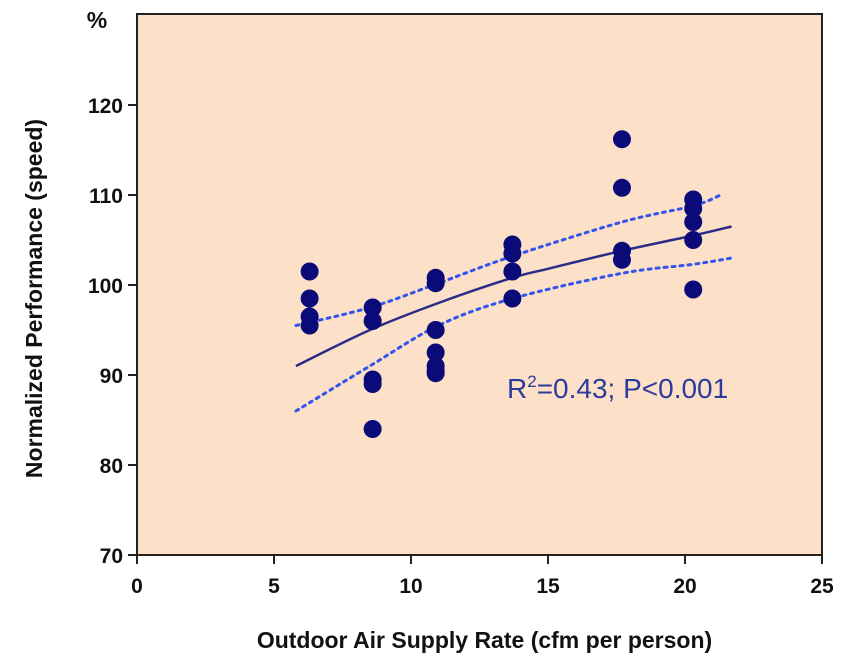 This screenshot has width=844, height=662. I want to click on y-tick-label: 90, so click(111, 376).